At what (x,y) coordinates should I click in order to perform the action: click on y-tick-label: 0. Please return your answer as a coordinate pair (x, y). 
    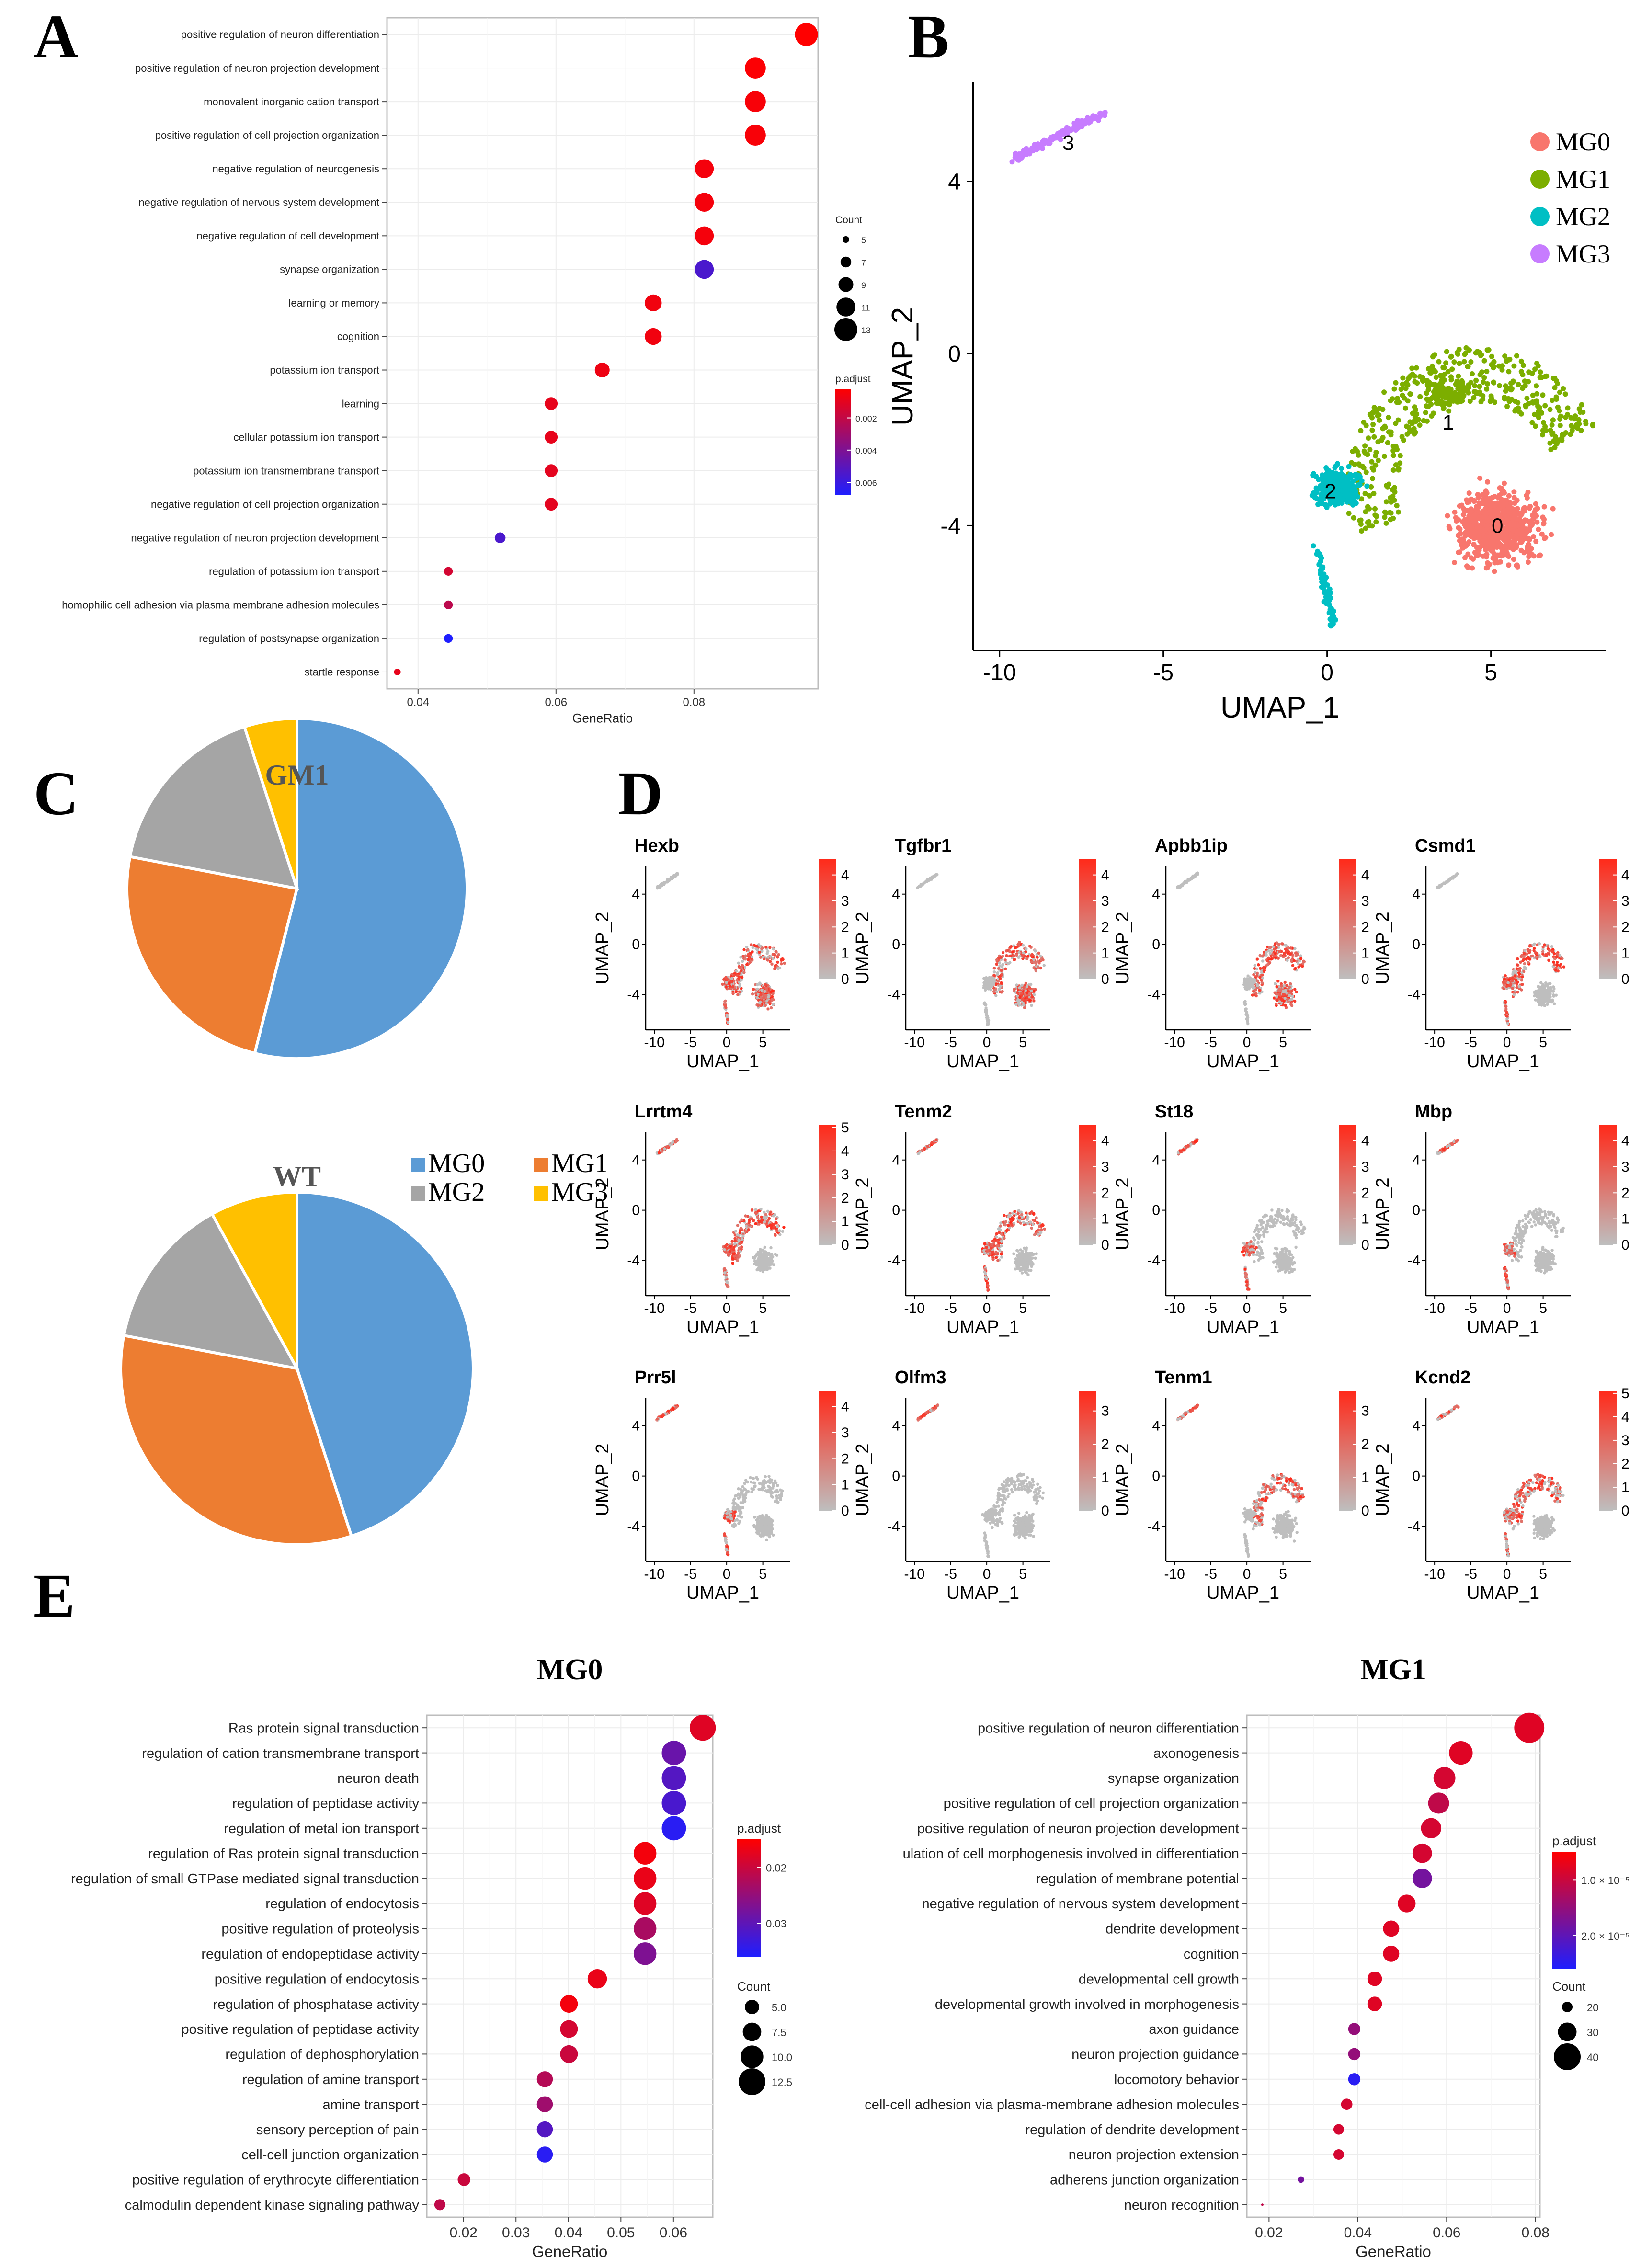
    Looking at the image, I should click on (636, 945).